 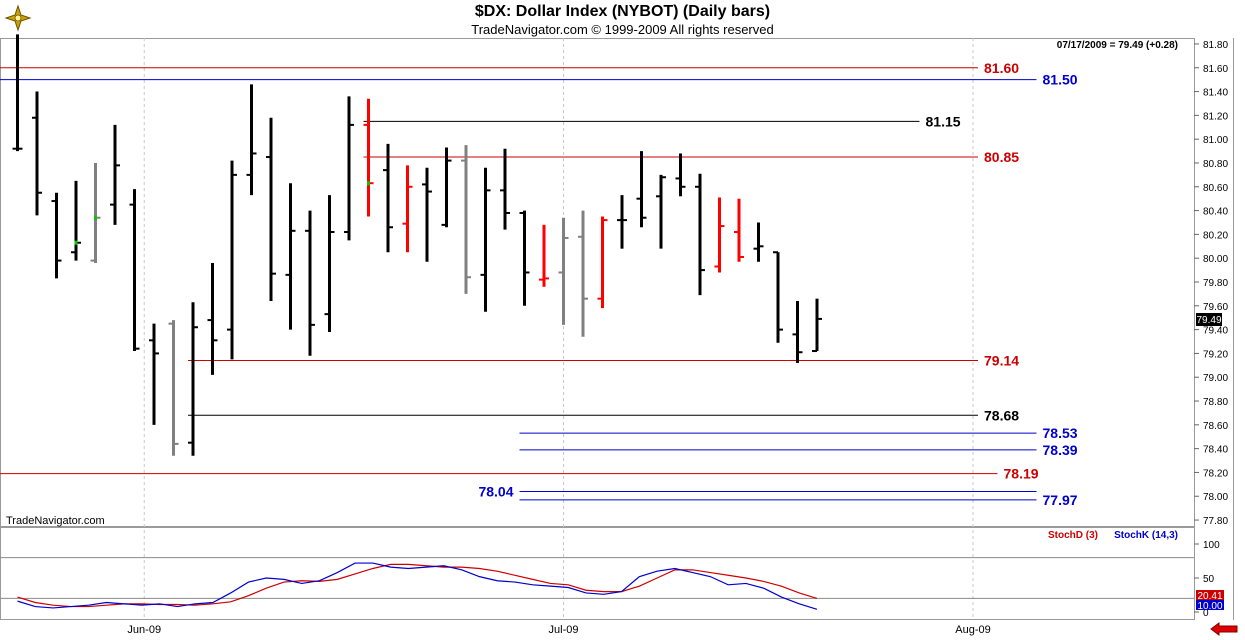 What do you see at coordinates (1215, 235) in the screenshot?
I see `y-tick-label-8: 80.20` at bounding box center [1215, 235].